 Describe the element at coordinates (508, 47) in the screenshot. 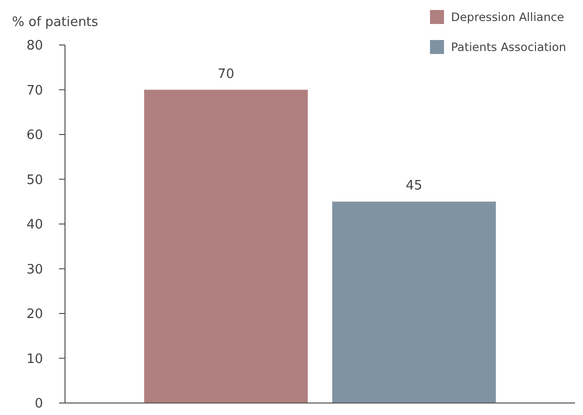

I see `legend-label: Patients Association` at that location.